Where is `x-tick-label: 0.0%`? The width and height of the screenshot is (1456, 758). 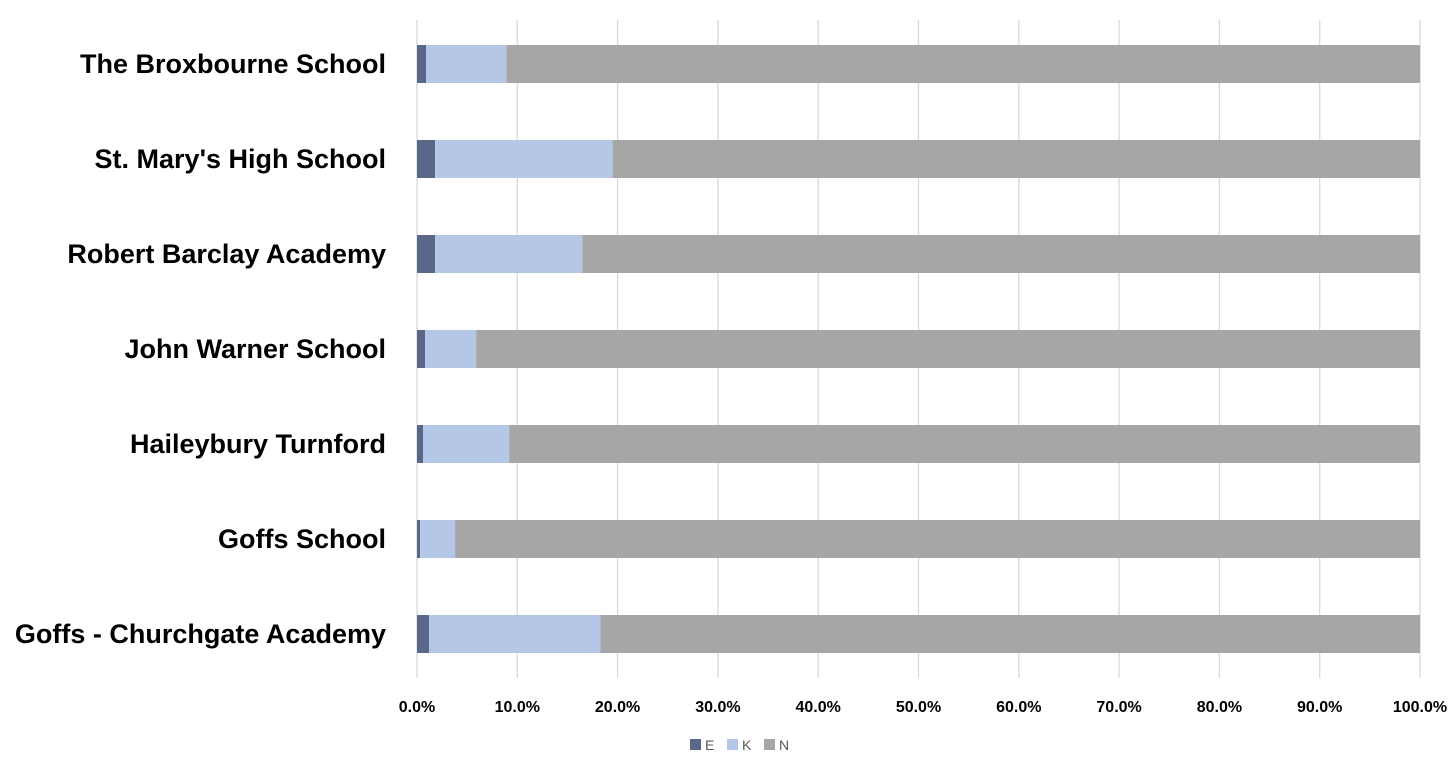 x-tick-label: 0.0% is located at coordinates (417, 707).